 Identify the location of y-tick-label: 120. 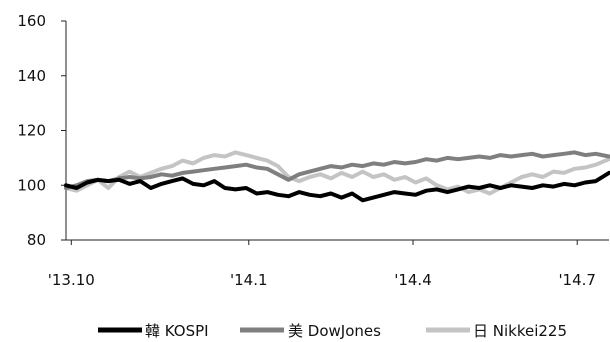
(31, 131).